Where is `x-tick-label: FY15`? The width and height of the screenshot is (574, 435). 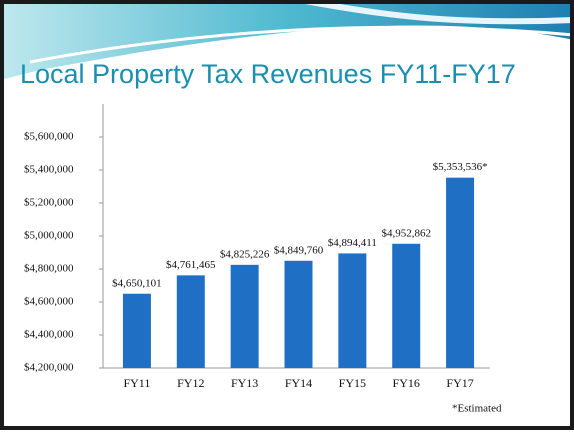
x-tick-label: FY15 is located at coordinates (352, 383).